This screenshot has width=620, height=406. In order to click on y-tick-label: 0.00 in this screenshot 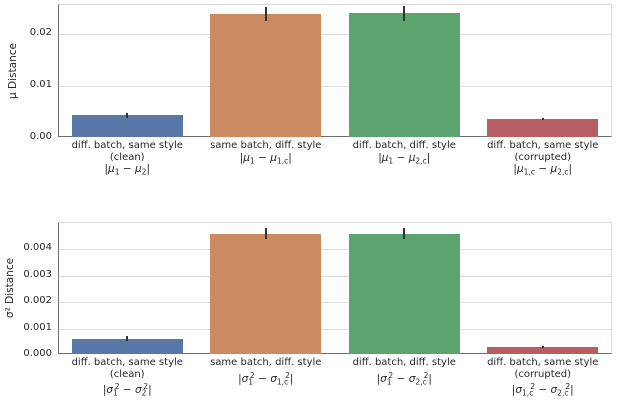, I will do `click(40, 136)`.